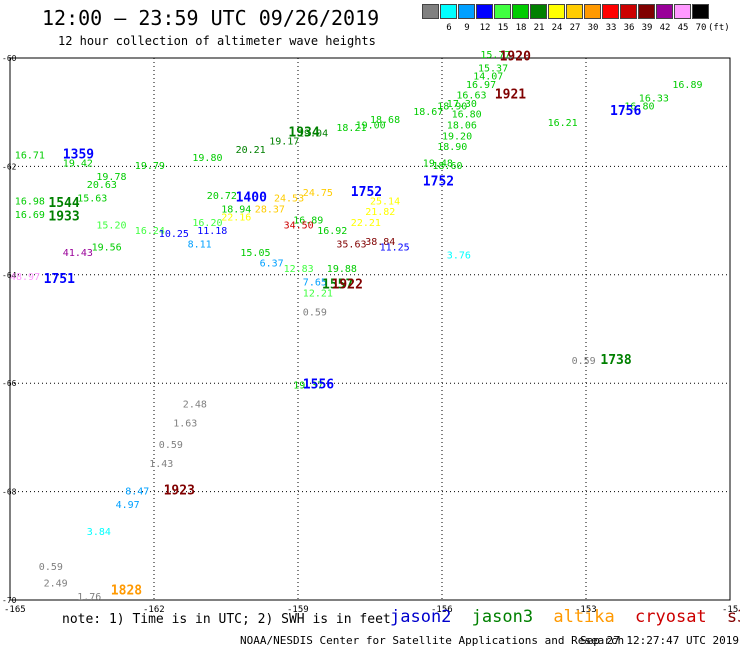  What do you see at coordinates (701, 28) in the screenshot?
I see `colorbar-label: 70` at bounding box center [701, 28].